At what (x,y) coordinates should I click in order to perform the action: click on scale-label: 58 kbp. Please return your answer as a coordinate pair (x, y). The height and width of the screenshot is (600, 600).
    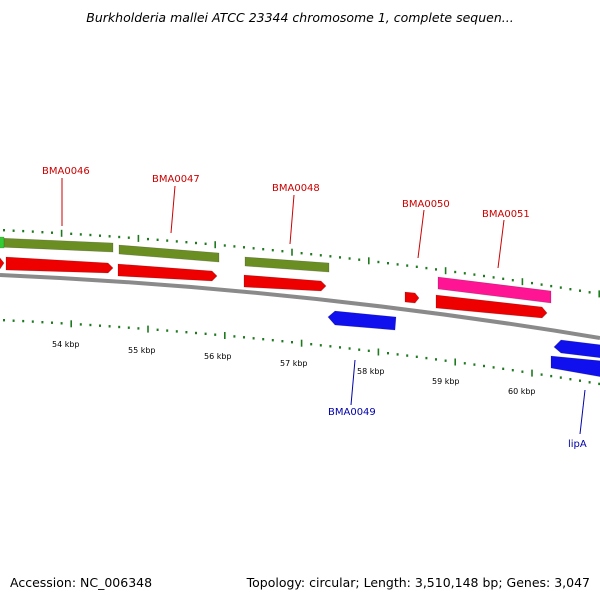
    Looking at the image, I should click on (371, 371).